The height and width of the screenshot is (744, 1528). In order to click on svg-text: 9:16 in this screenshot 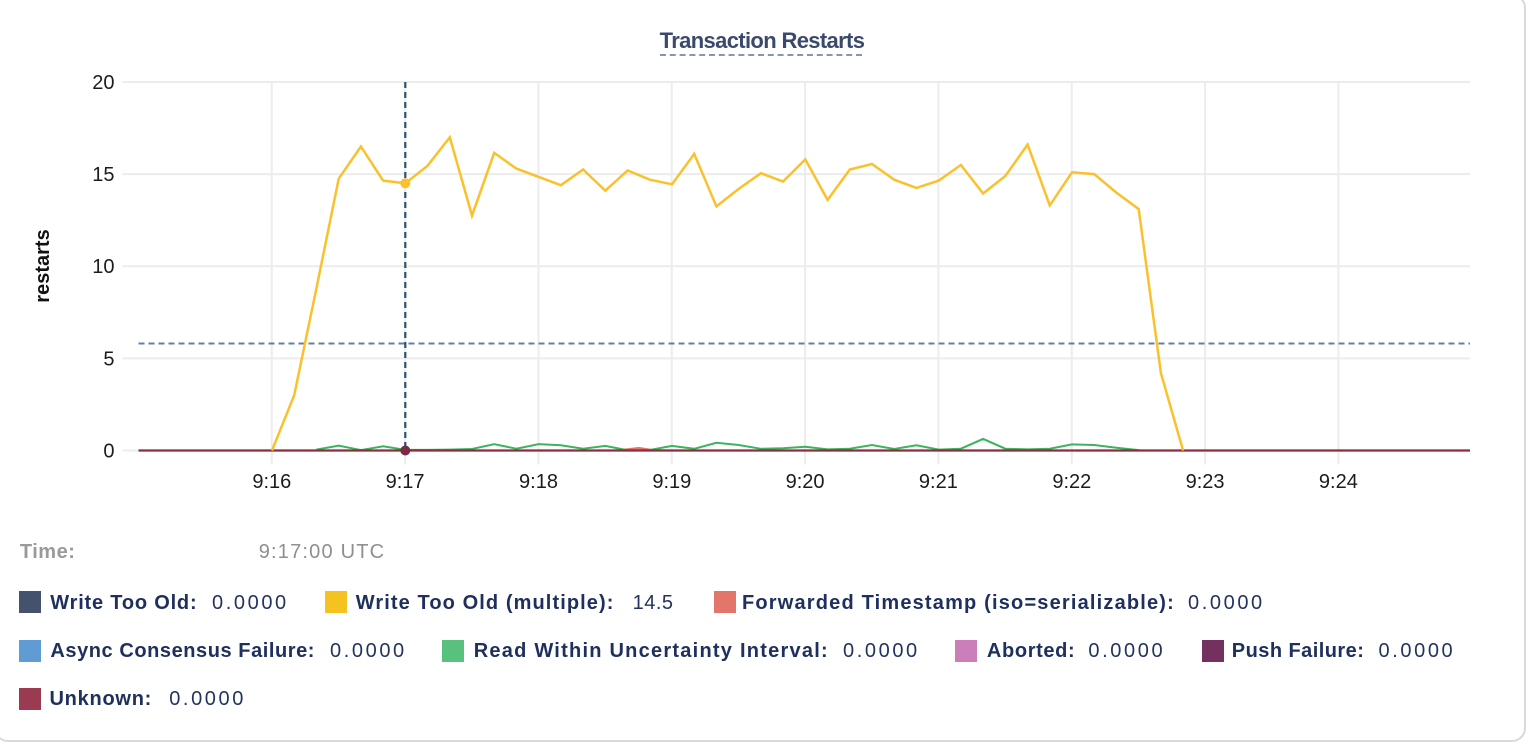, I will do `click(271, 482)`.